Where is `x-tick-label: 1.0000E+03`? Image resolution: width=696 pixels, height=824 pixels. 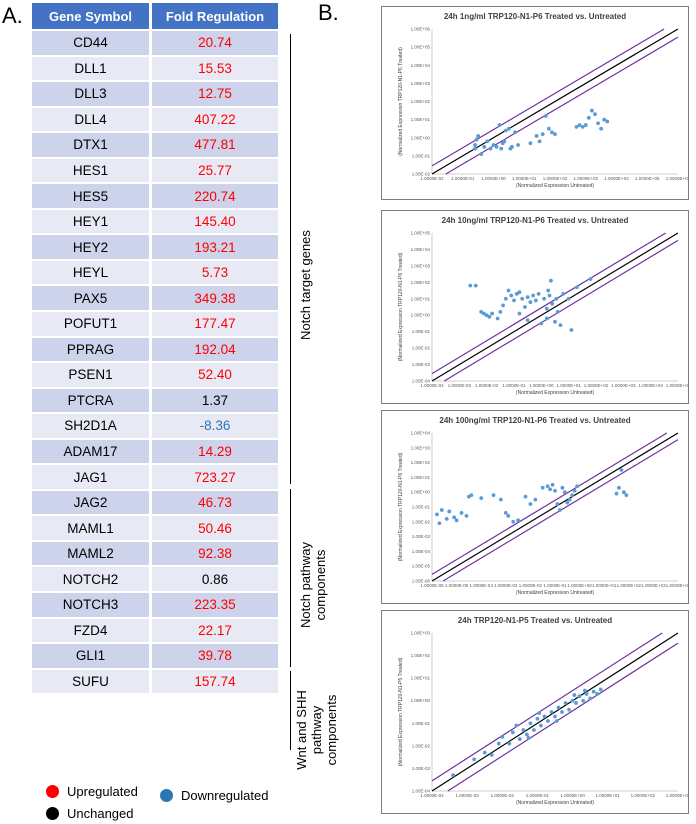
x-tick-label: 1.0000E+03 is located at coordinates (623, 385).